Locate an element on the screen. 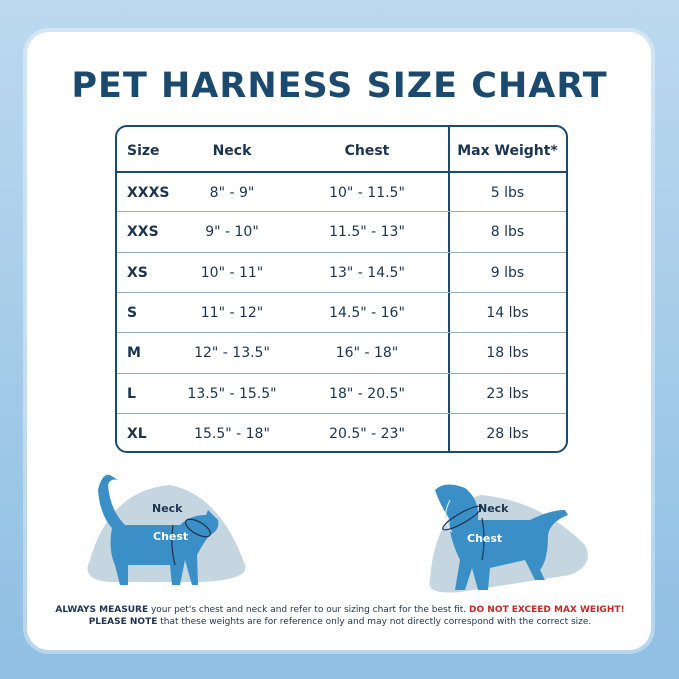 The height and width of the screenshot is (679, 679). table-header: Size Neck Chest Max Weight* is located at coordinates (341, 151).